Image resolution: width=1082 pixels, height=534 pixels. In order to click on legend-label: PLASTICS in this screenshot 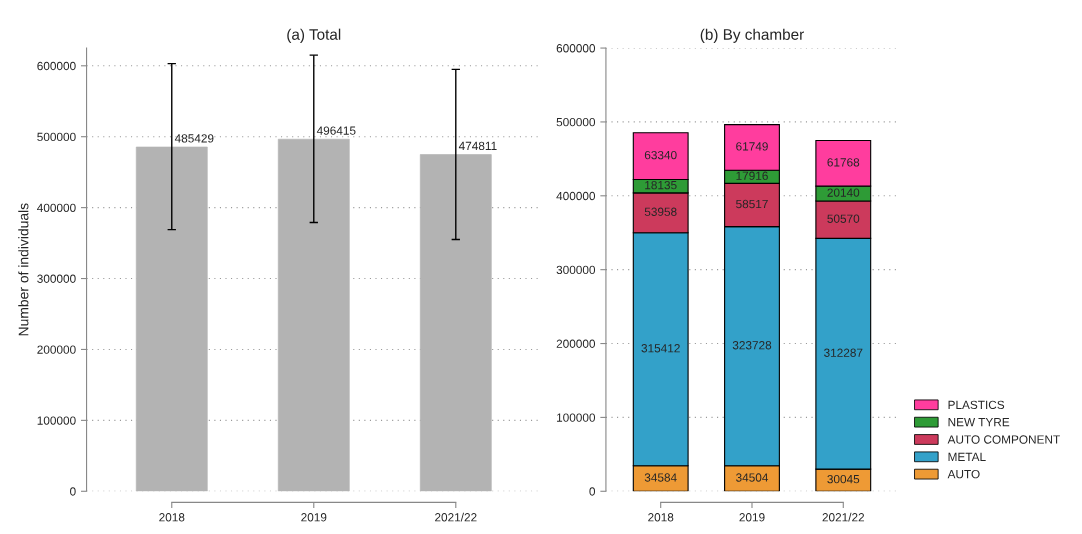, I will do `click(976, 405)`.